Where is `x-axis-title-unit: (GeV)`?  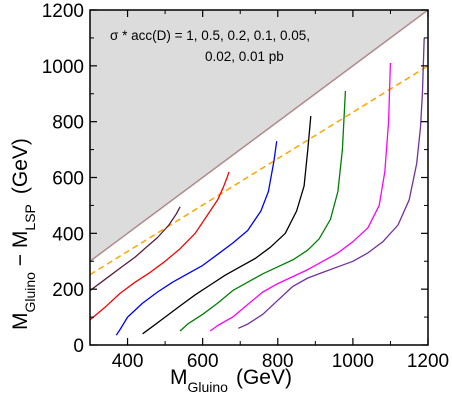
x-axis-title-unit: (GeV) is located at coordinates (264, 377).